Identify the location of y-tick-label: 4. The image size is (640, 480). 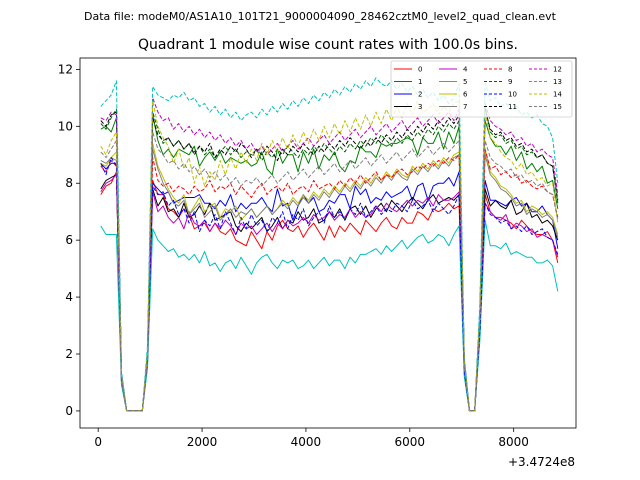
(69, 297).